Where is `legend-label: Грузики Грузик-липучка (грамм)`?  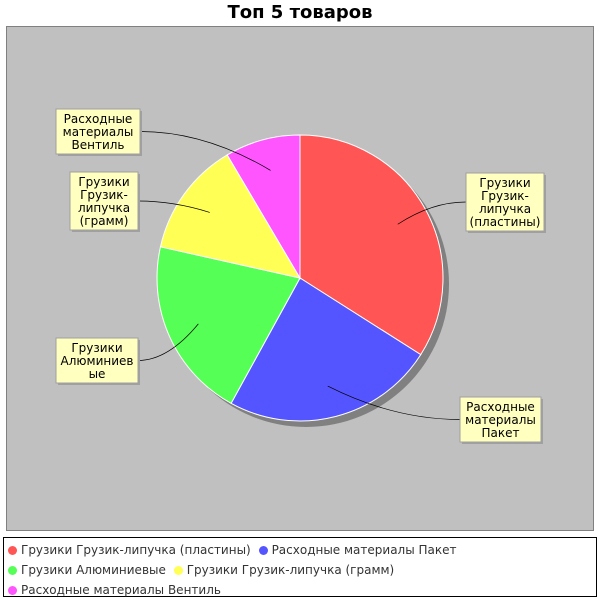
legend-label: Грузики Грузик-липучка (грамм) is located at coordinates (290, 570).